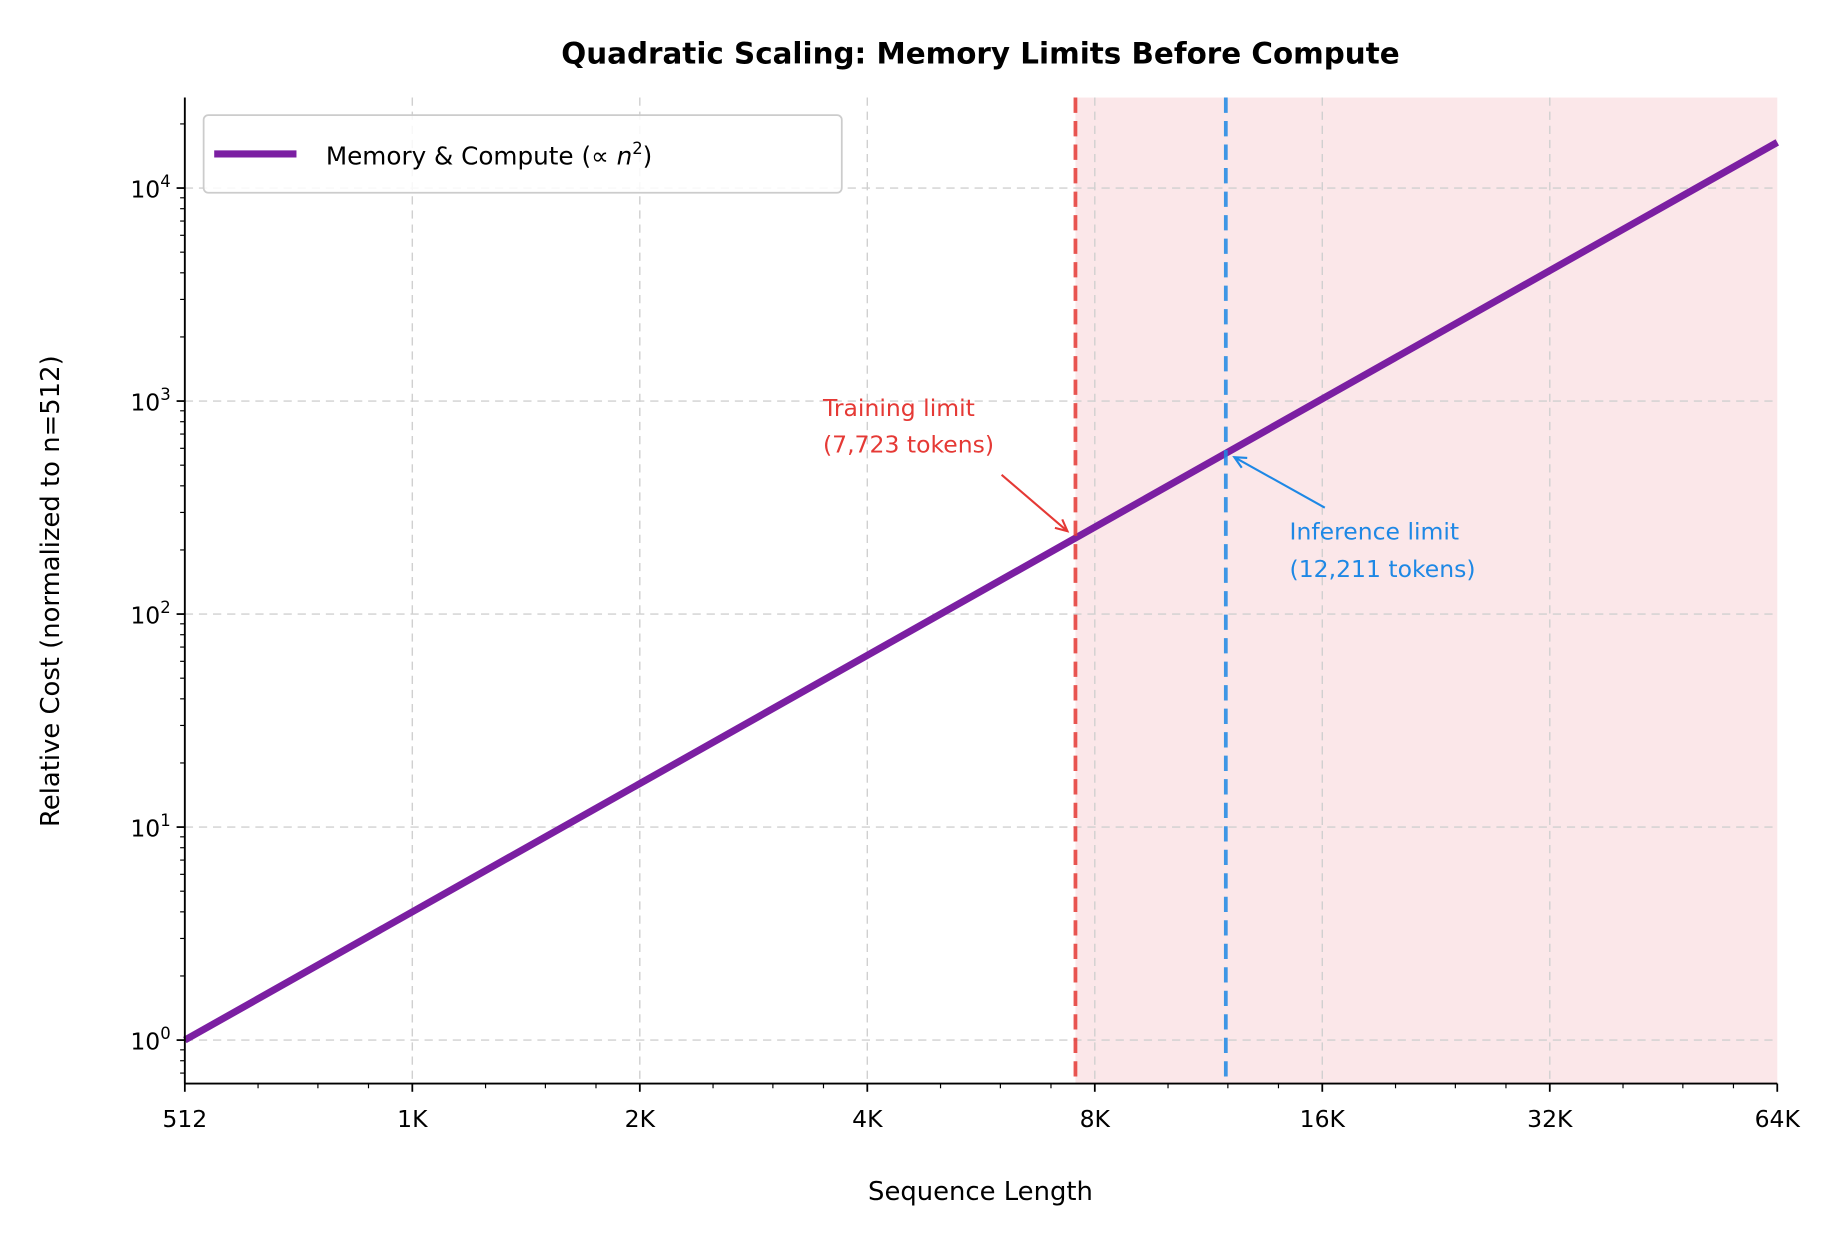 This screenshot has width=1834, height=1234. Describe the element at coordinates (981, 1108) in the screenshot. I see `x-ticks: 512 1K 2K 4K 8K 16K 32K 64K` at that location.